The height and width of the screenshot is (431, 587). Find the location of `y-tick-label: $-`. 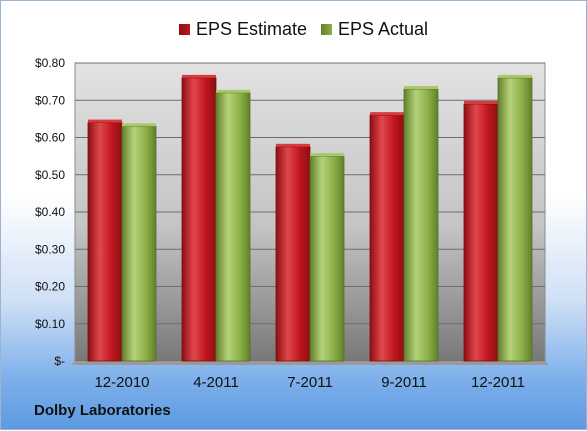

y-tick-label: $- is located at coordinates (59, 361).